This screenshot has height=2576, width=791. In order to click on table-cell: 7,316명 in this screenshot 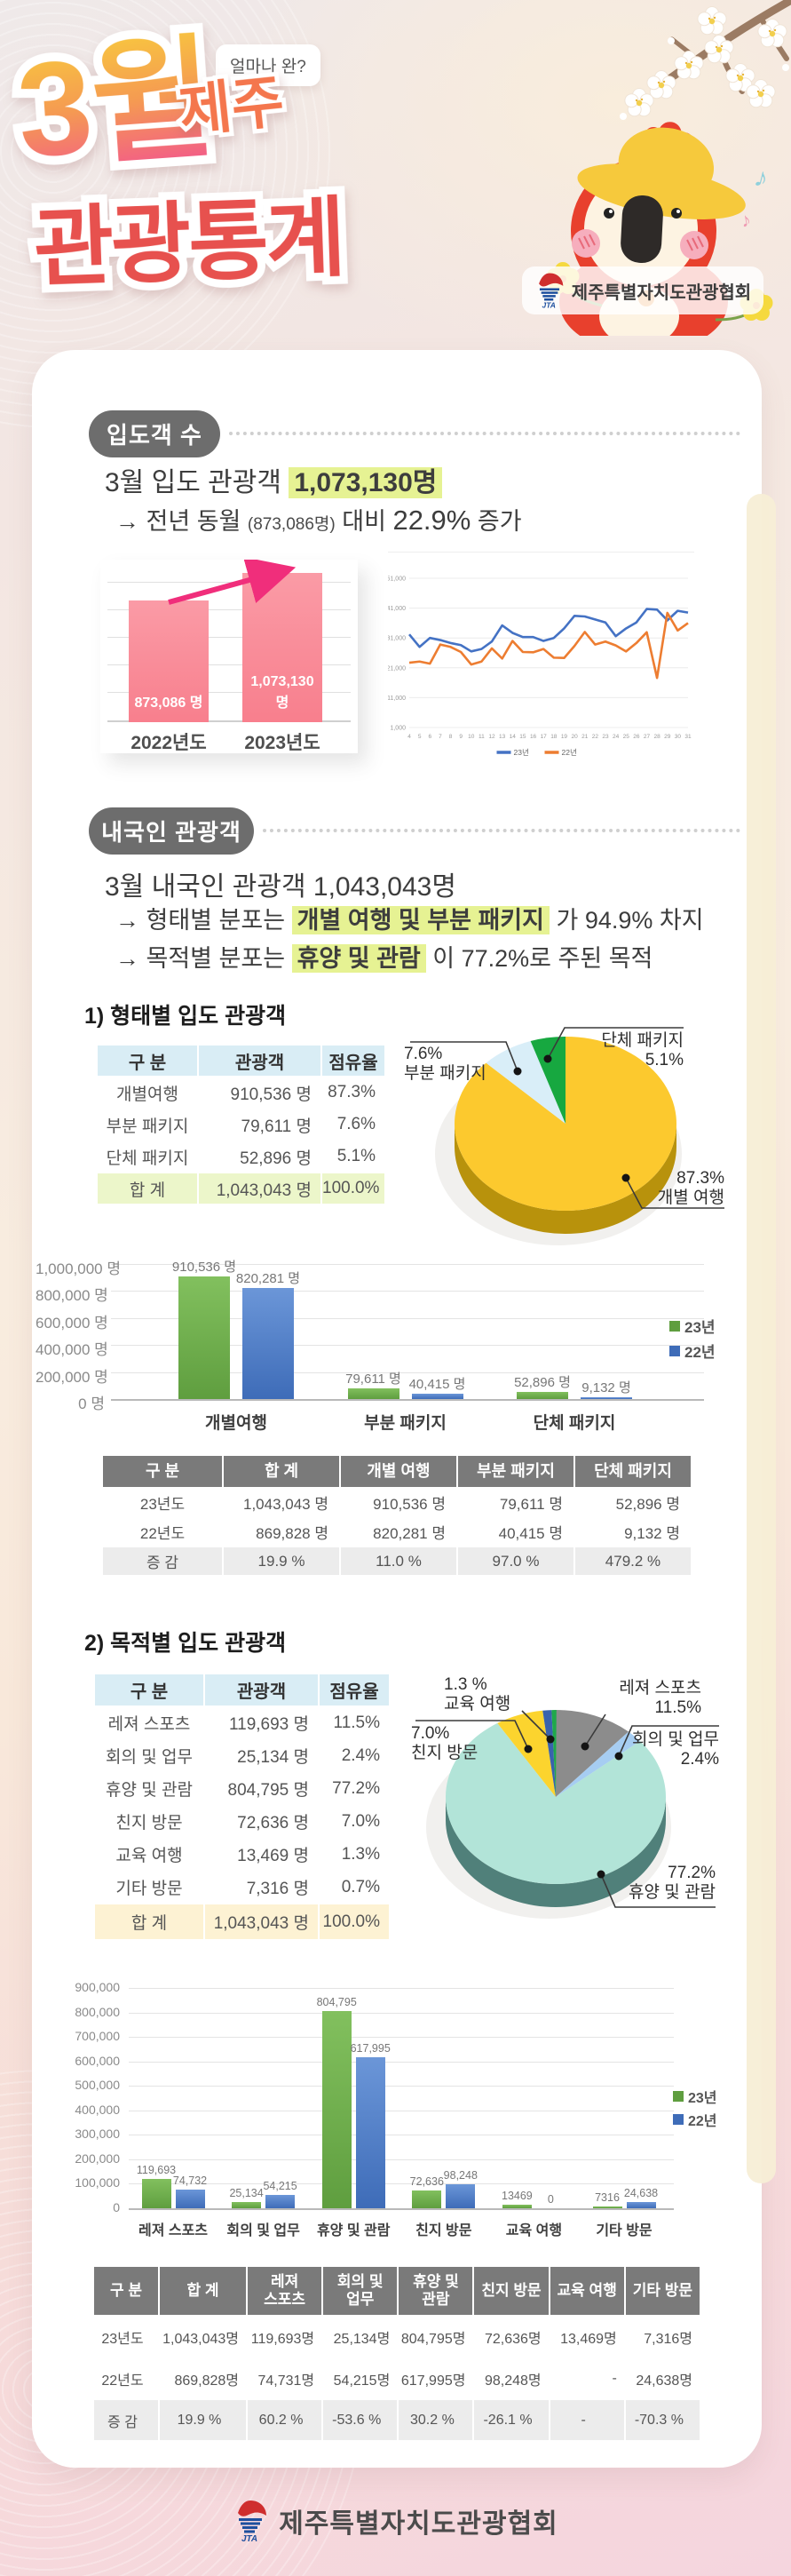, I will do `click(668, 2339)`.